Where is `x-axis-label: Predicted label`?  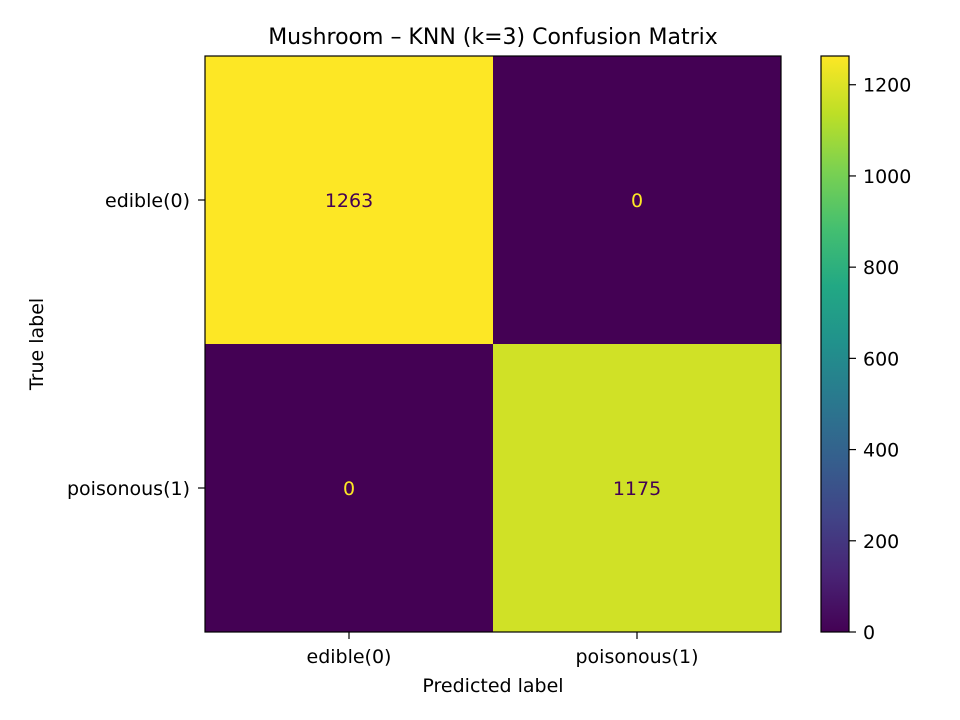
x-axis-label: Predicted label is located at coordinates (492, 686).